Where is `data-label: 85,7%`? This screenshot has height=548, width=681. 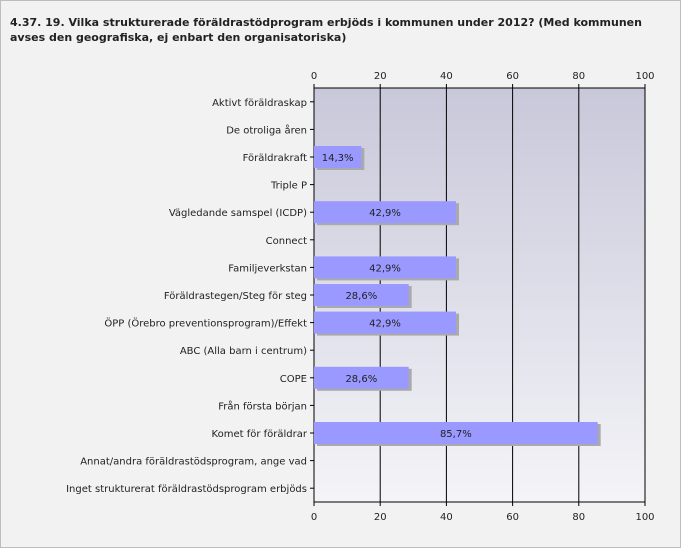 data-label: 85,7% is located at coordinates (456, 434).